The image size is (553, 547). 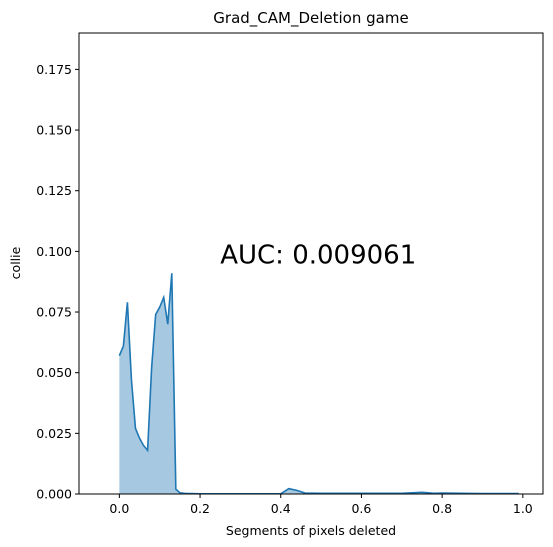 What do you see at coordinates (200, 508) in the screenshot?
I see `x-tick-label: 0.2` at bounding box center [200, 508].